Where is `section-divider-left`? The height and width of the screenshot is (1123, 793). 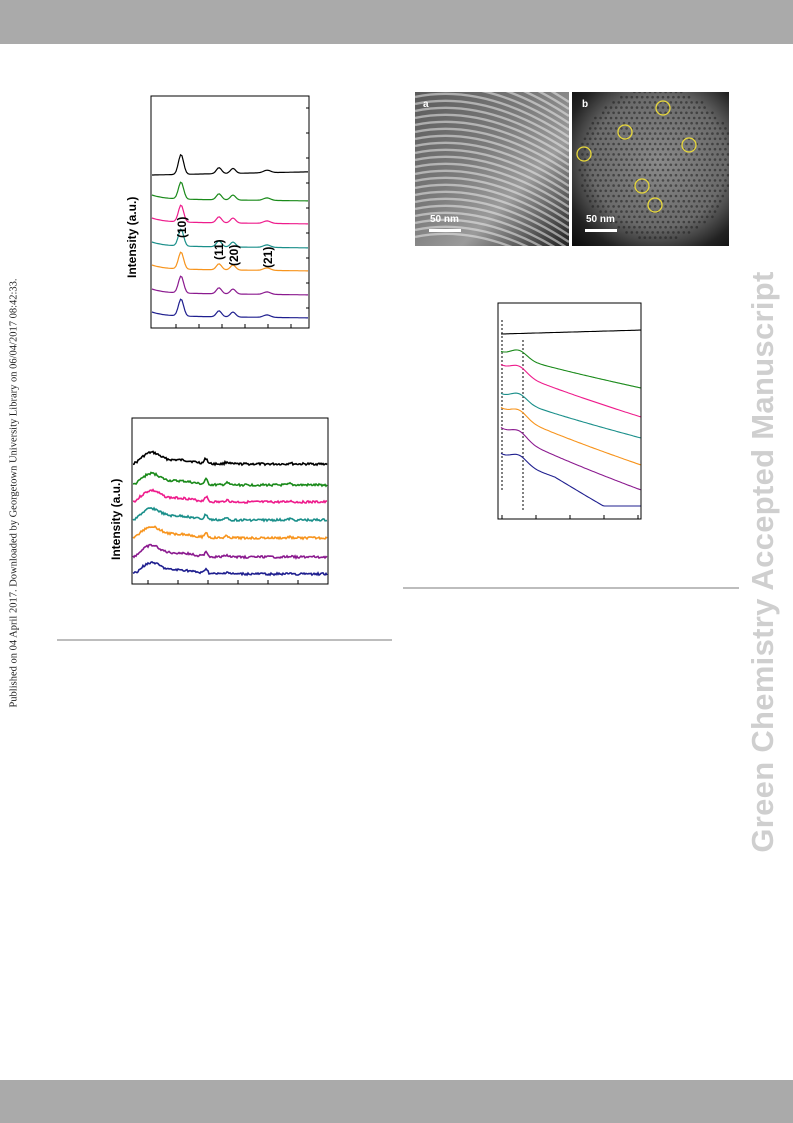
section-divider-left is located at coordinates (224, 640).